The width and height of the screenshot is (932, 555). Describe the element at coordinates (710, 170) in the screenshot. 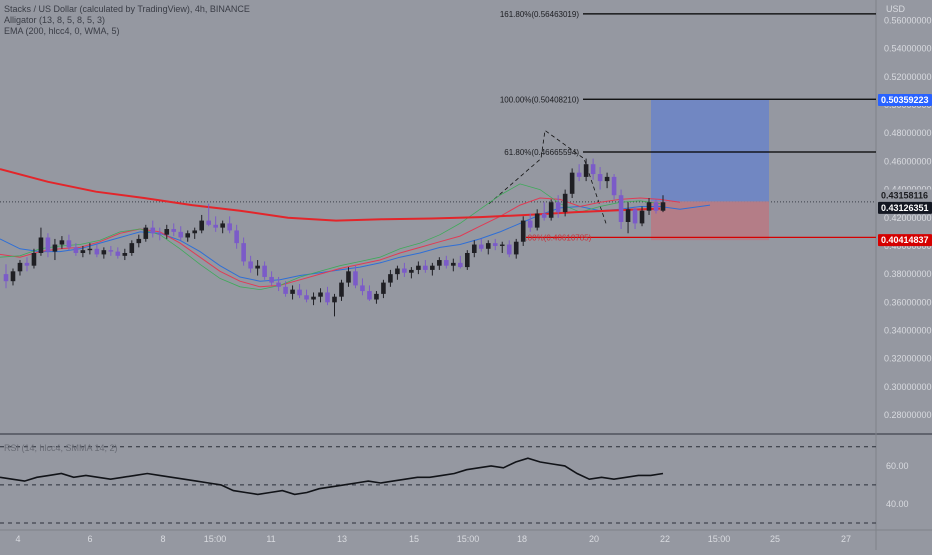

I see `position-zones` at that location.